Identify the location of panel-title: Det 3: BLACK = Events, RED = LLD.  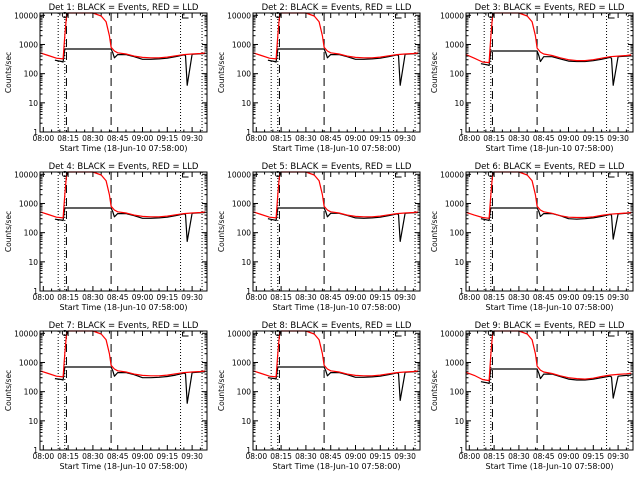
(550, 8).